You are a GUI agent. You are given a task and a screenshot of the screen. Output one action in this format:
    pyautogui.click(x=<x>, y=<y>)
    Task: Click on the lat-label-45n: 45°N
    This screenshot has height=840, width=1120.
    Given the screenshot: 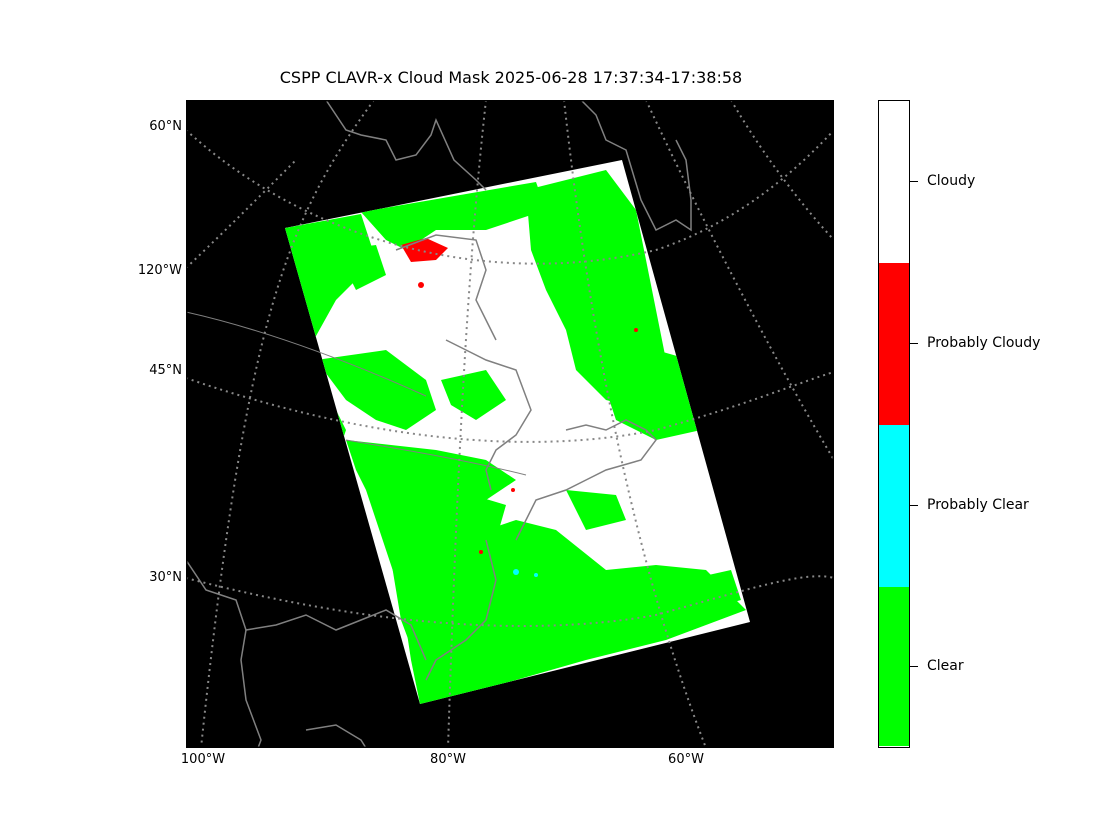 What is the action you would take?
    pyautogui.click(x=165, y=370)
    